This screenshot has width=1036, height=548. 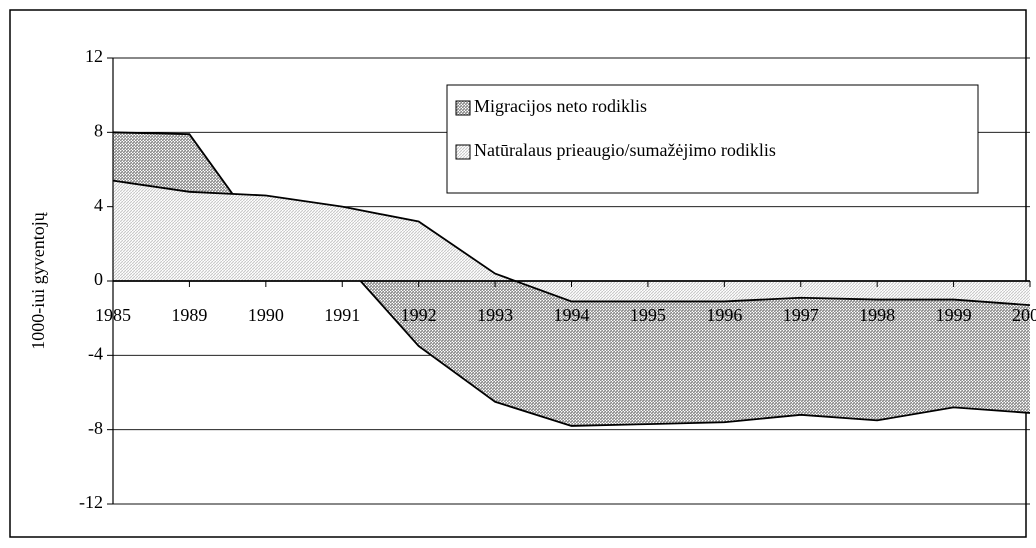 What do you see at coordinates (560, 106) in the screenshot?
I see `legend-label: Migracijos neto rodiklis` at bounding box center [560, 106].